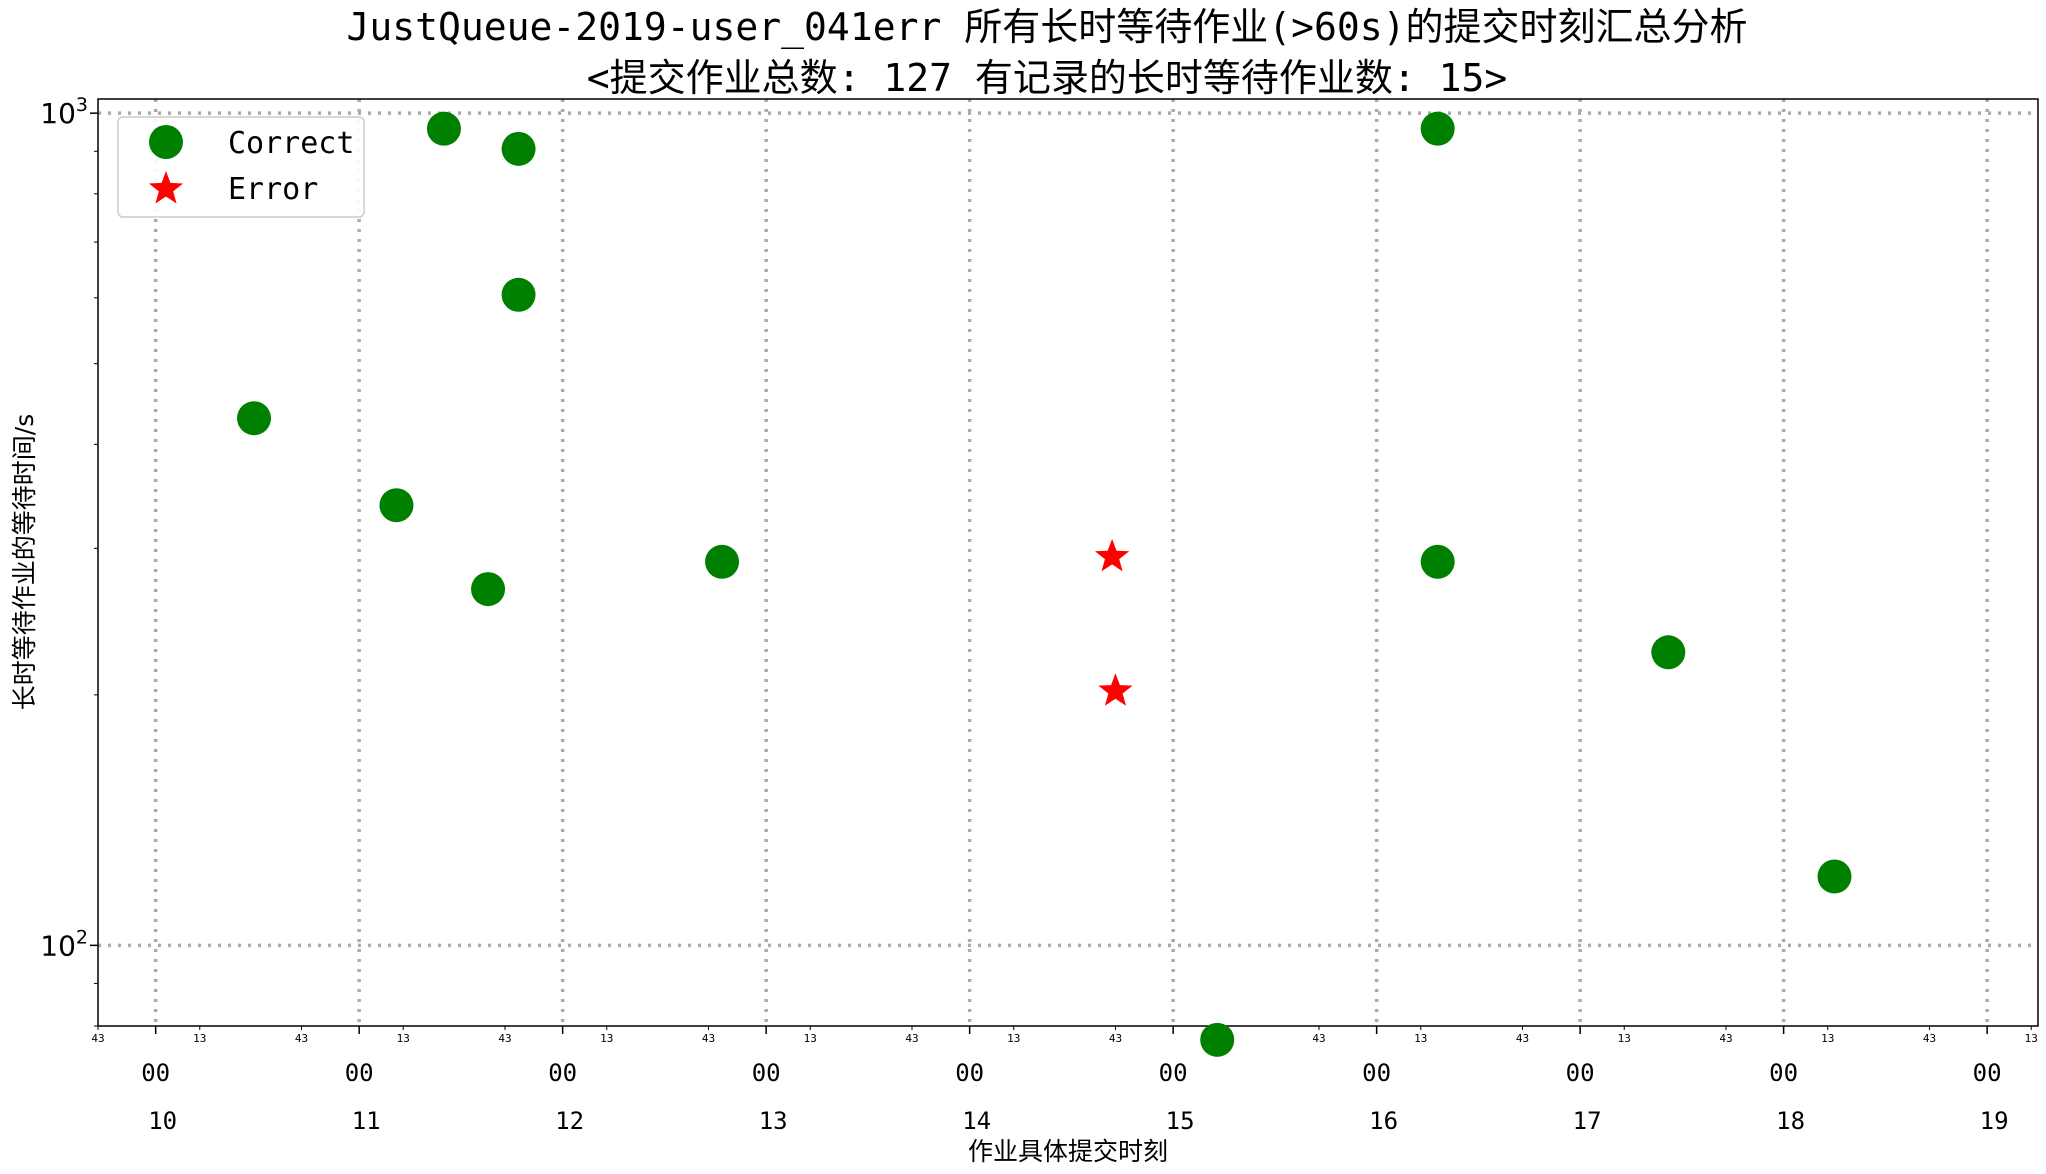 This screenshot has width=2046, height=1174. Describe the element at coordinates (1383, 1121) in the screenshot. I see `x-major-tick-hour: 16` at that location.